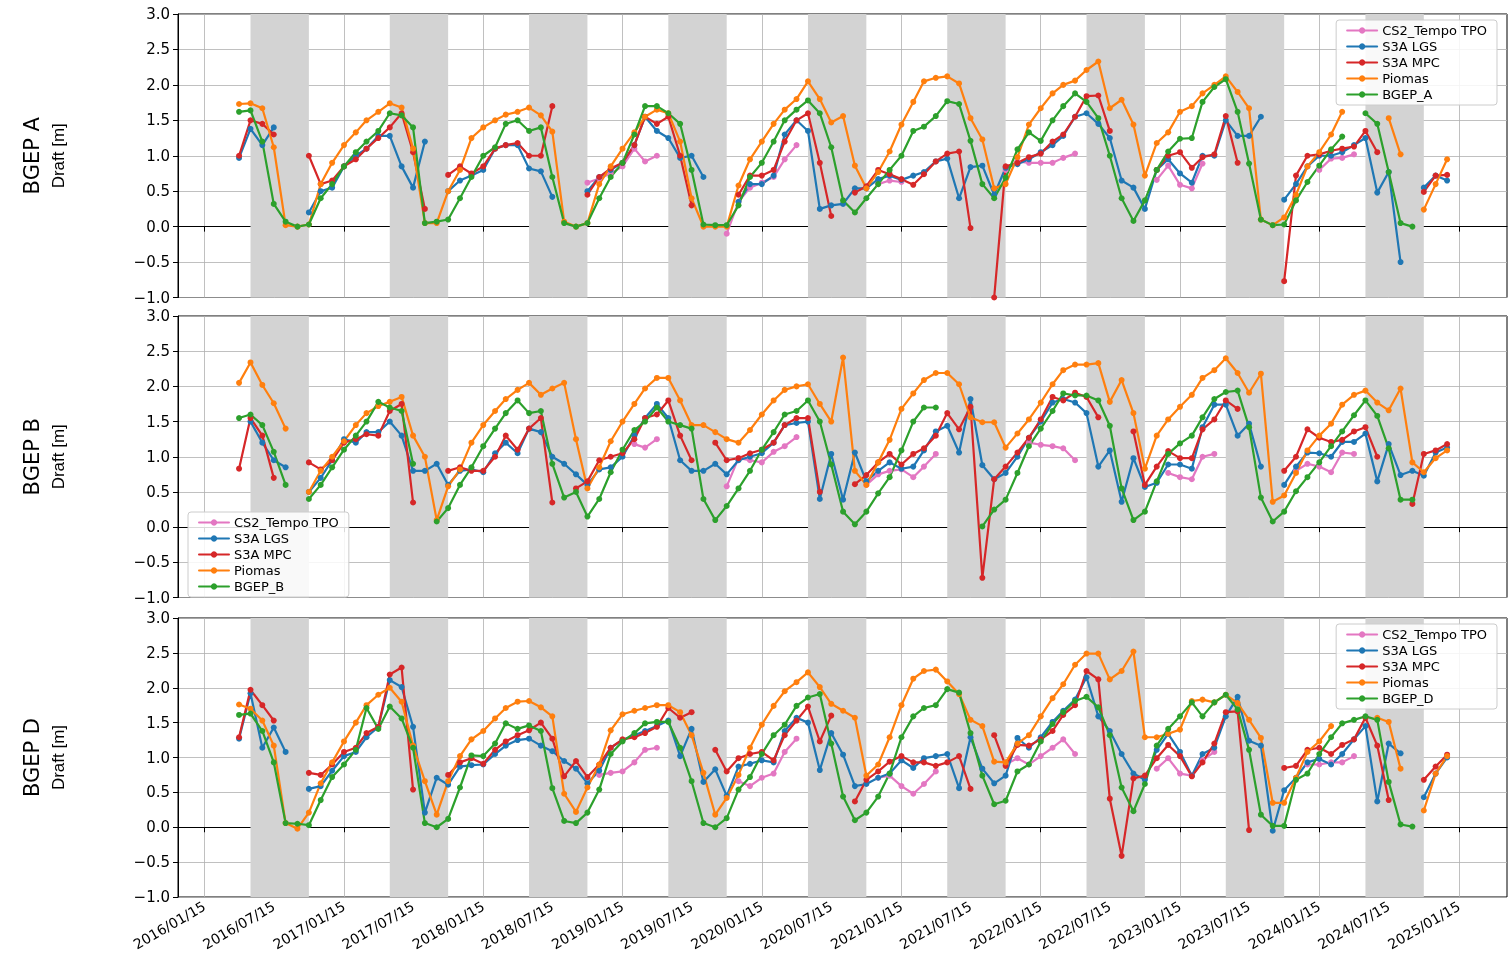 This screenshot has width=1510, height=978. I want to click on legend-label: BGEP_B, so click(259, 586).